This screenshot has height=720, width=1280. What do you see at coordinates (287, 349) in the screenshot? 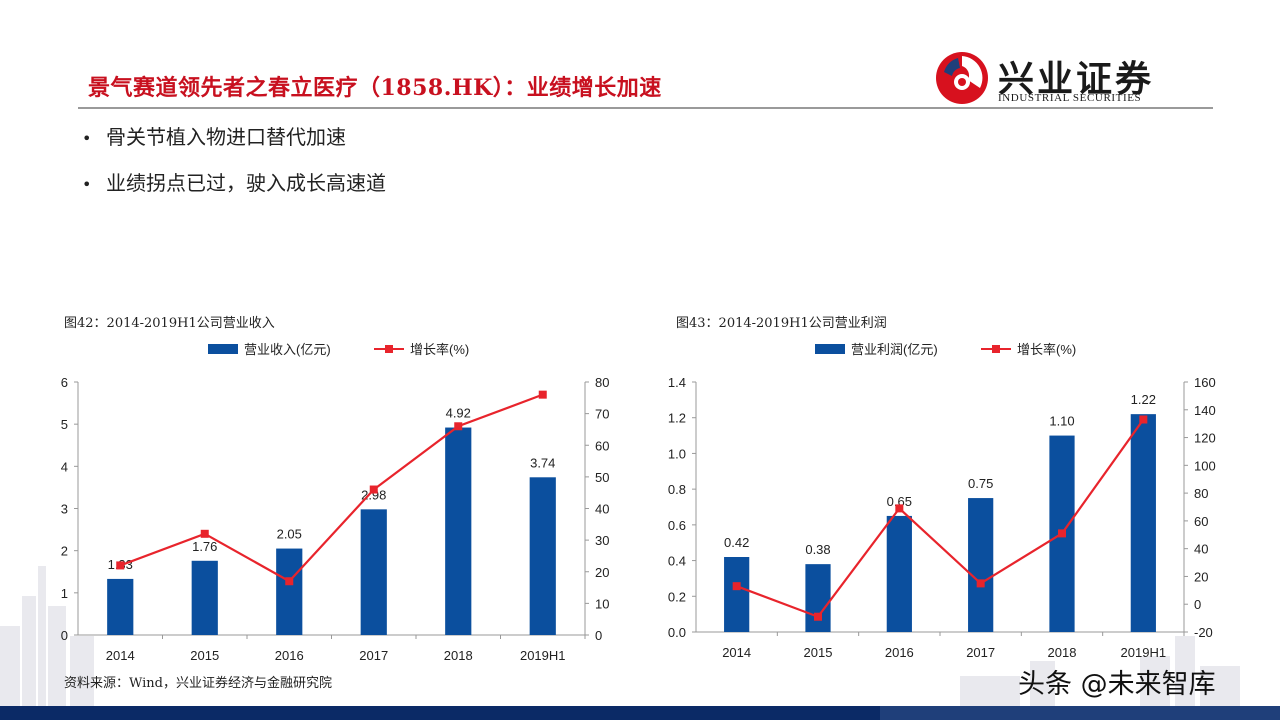
I see `legend-bar-label: 营业收入(亿元)` at bounding box center [287, 349].